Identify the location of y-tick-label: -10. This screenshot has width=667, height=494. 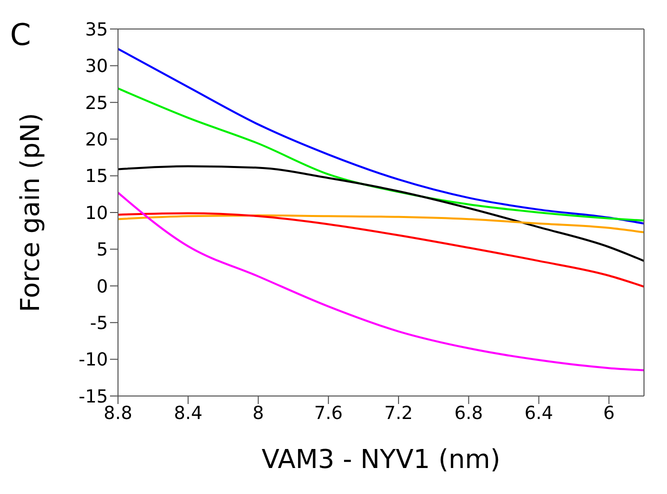
(93, 360).